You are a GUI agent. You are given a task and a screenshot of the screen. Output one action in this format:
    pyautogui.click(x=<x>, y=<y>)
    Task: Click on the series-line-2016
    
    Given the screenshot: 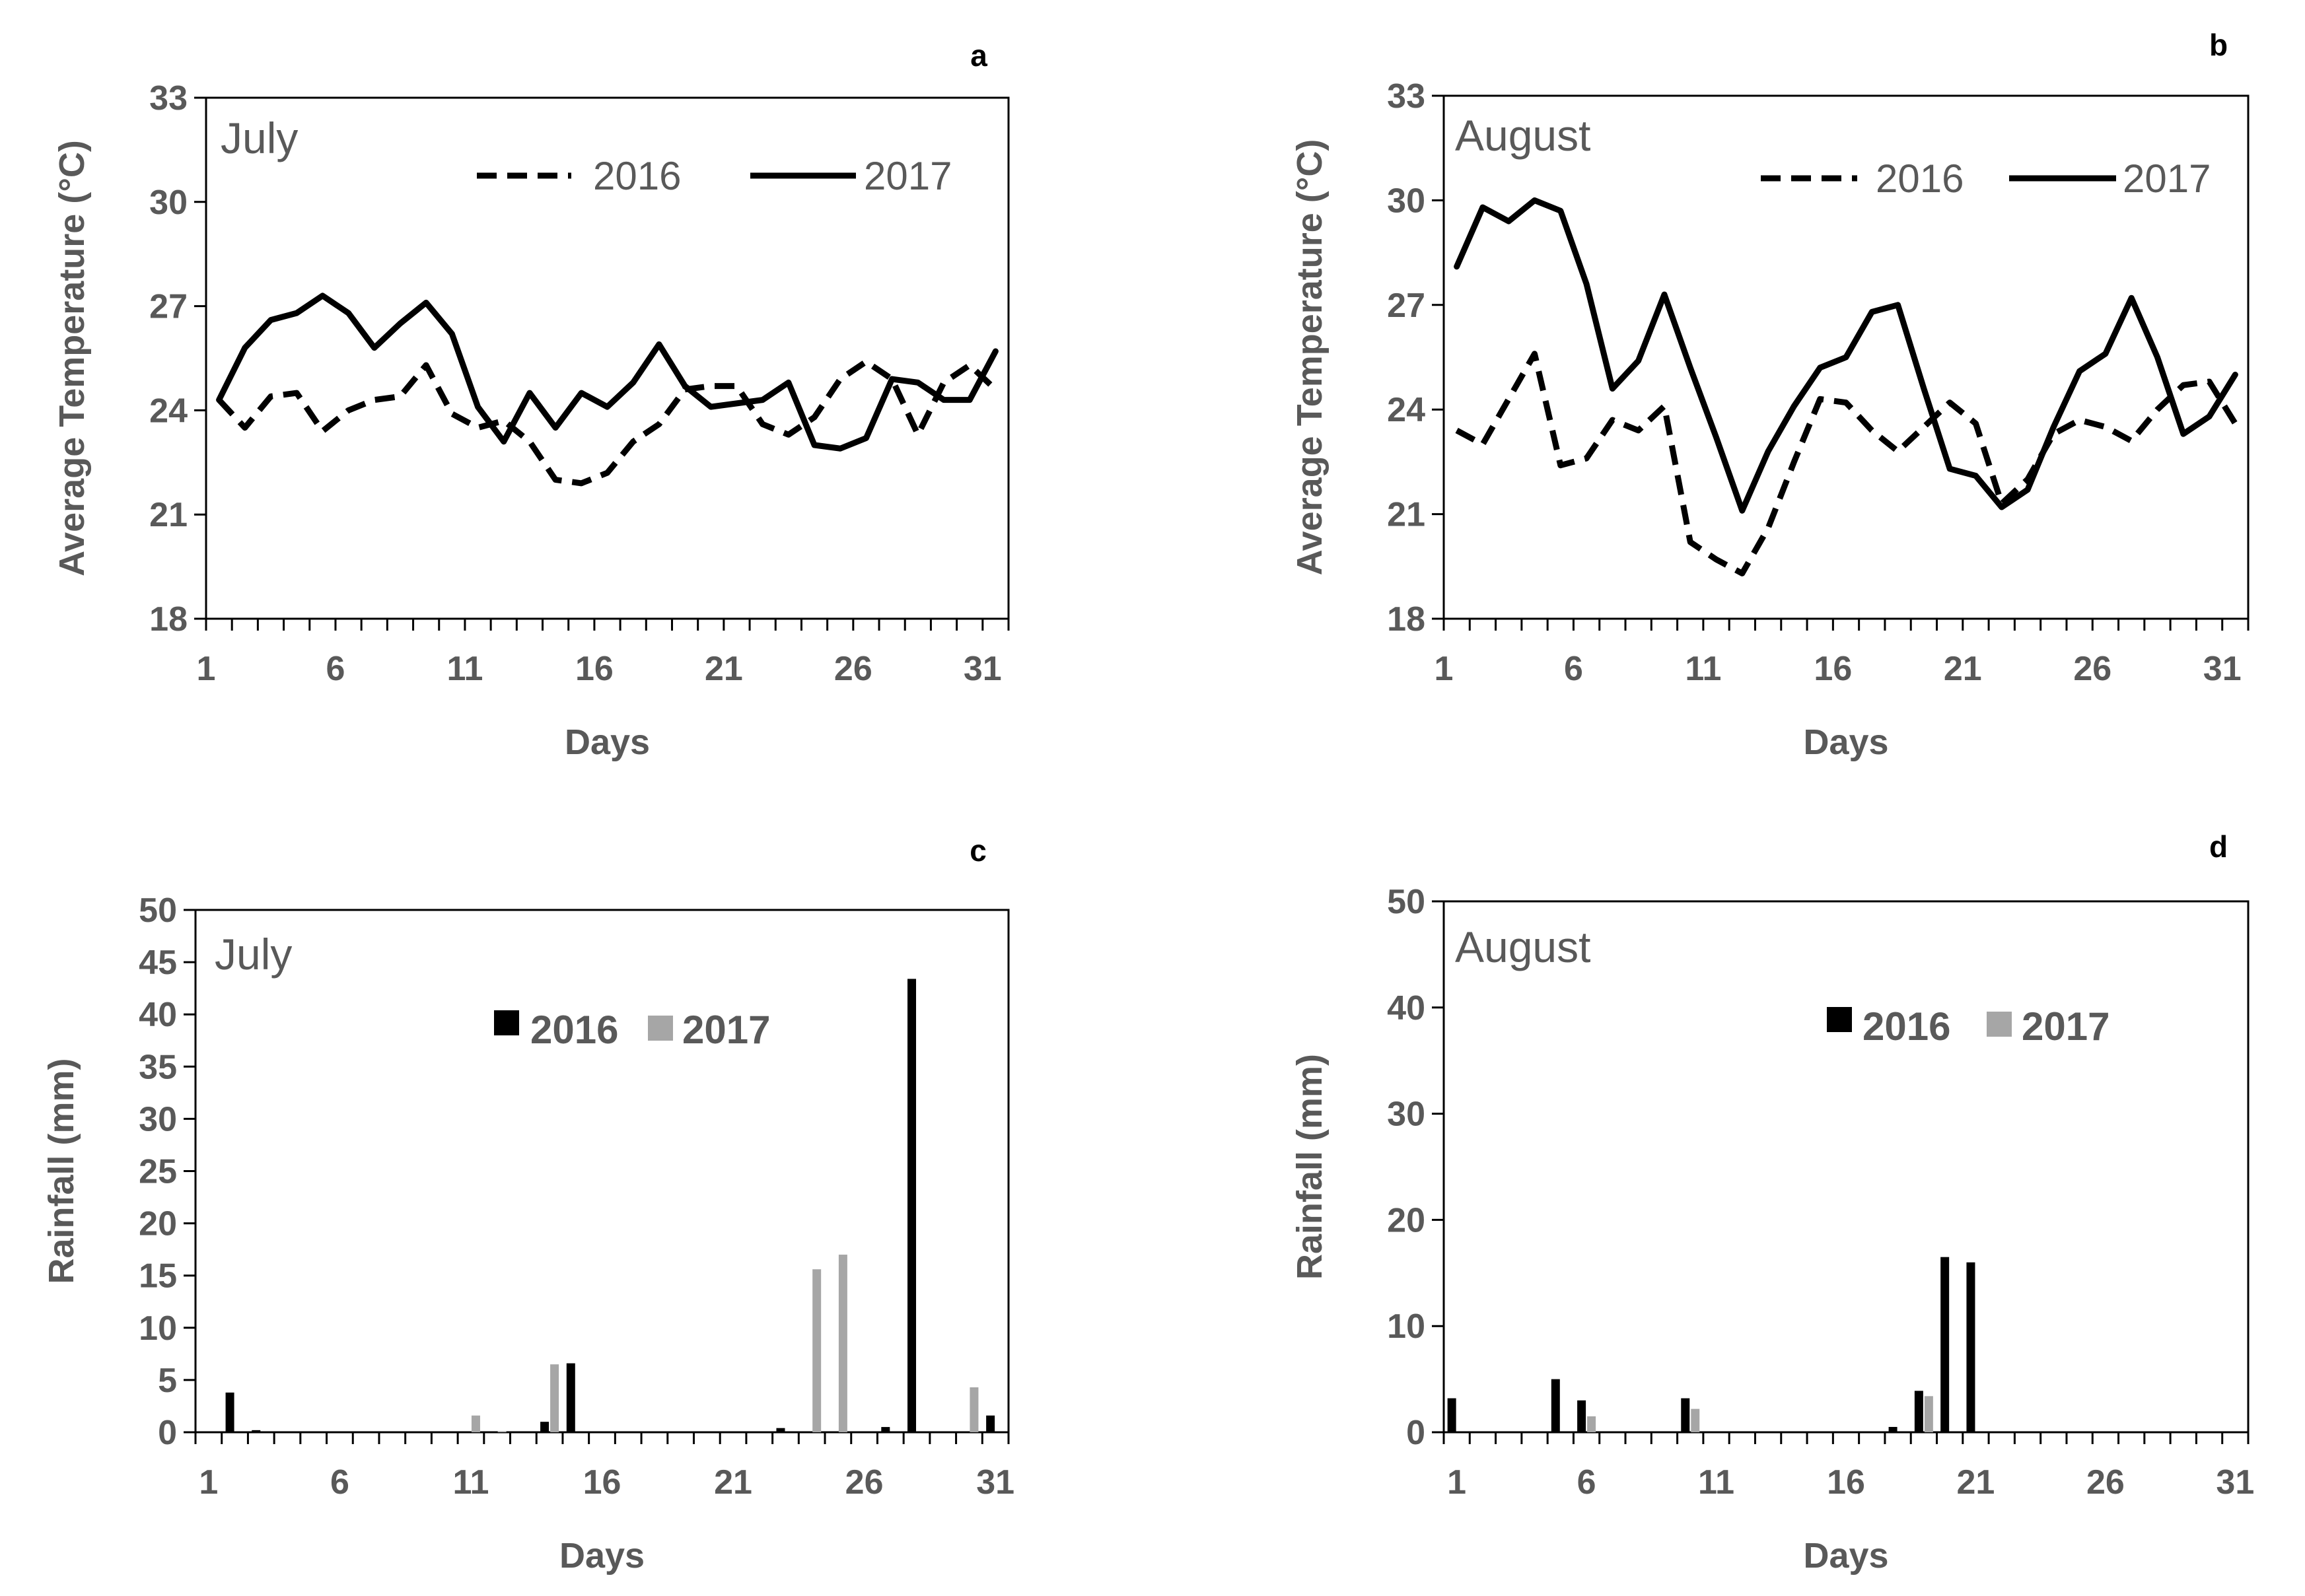 What is the action you would take?
    pyautogui.click(x=1846, y=463)
    